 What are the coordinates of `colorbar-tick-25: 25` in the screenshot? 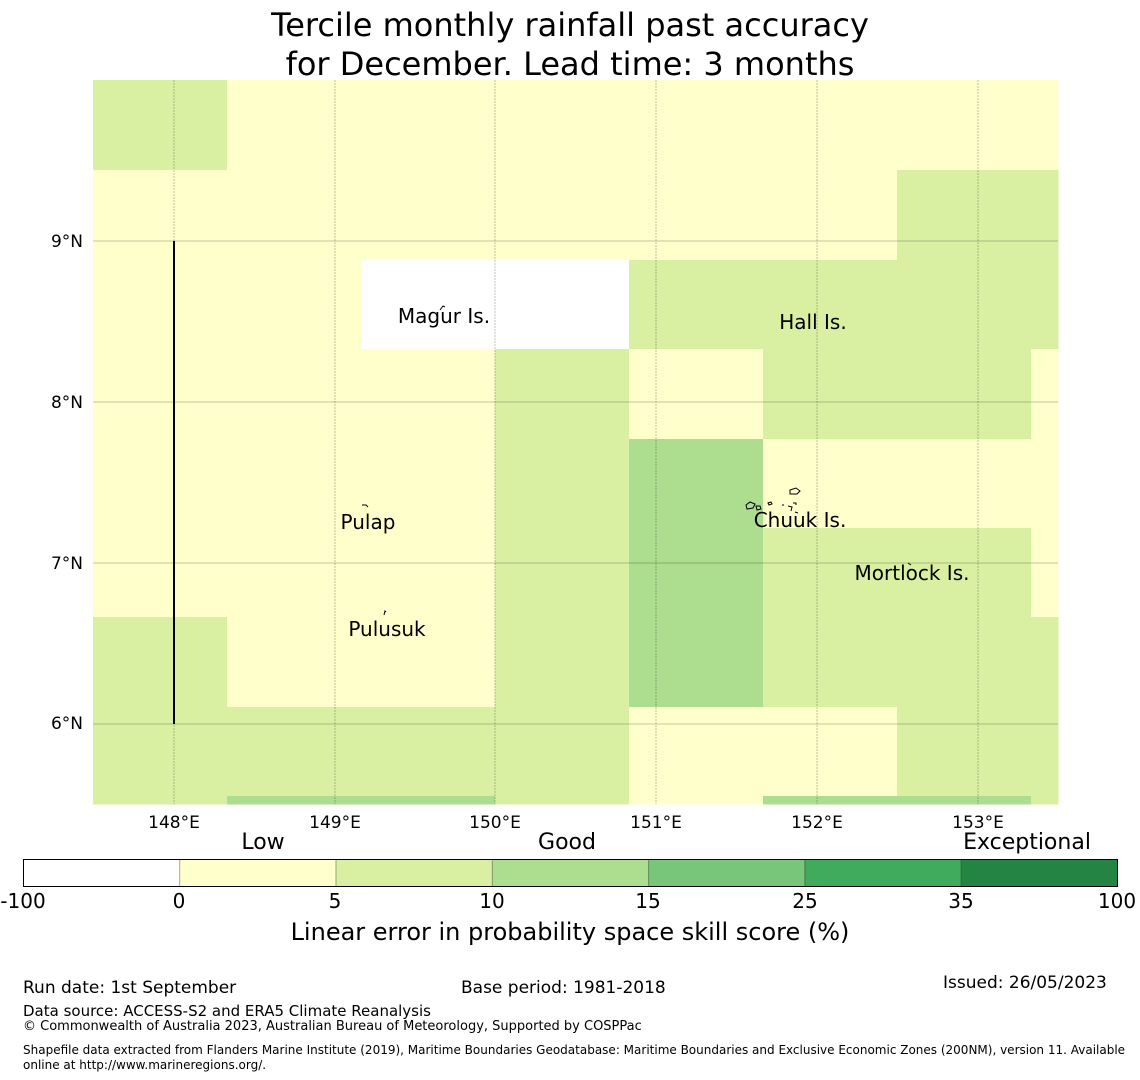 It's located at (805, 901).